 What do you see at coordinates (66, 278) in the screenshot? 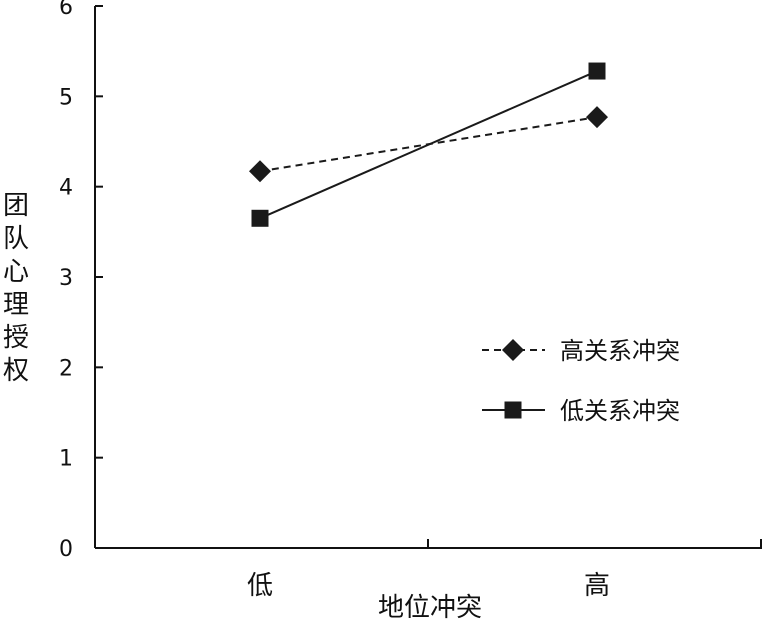
I see `y-tick-label: 3` at bounding box center [66, 278].